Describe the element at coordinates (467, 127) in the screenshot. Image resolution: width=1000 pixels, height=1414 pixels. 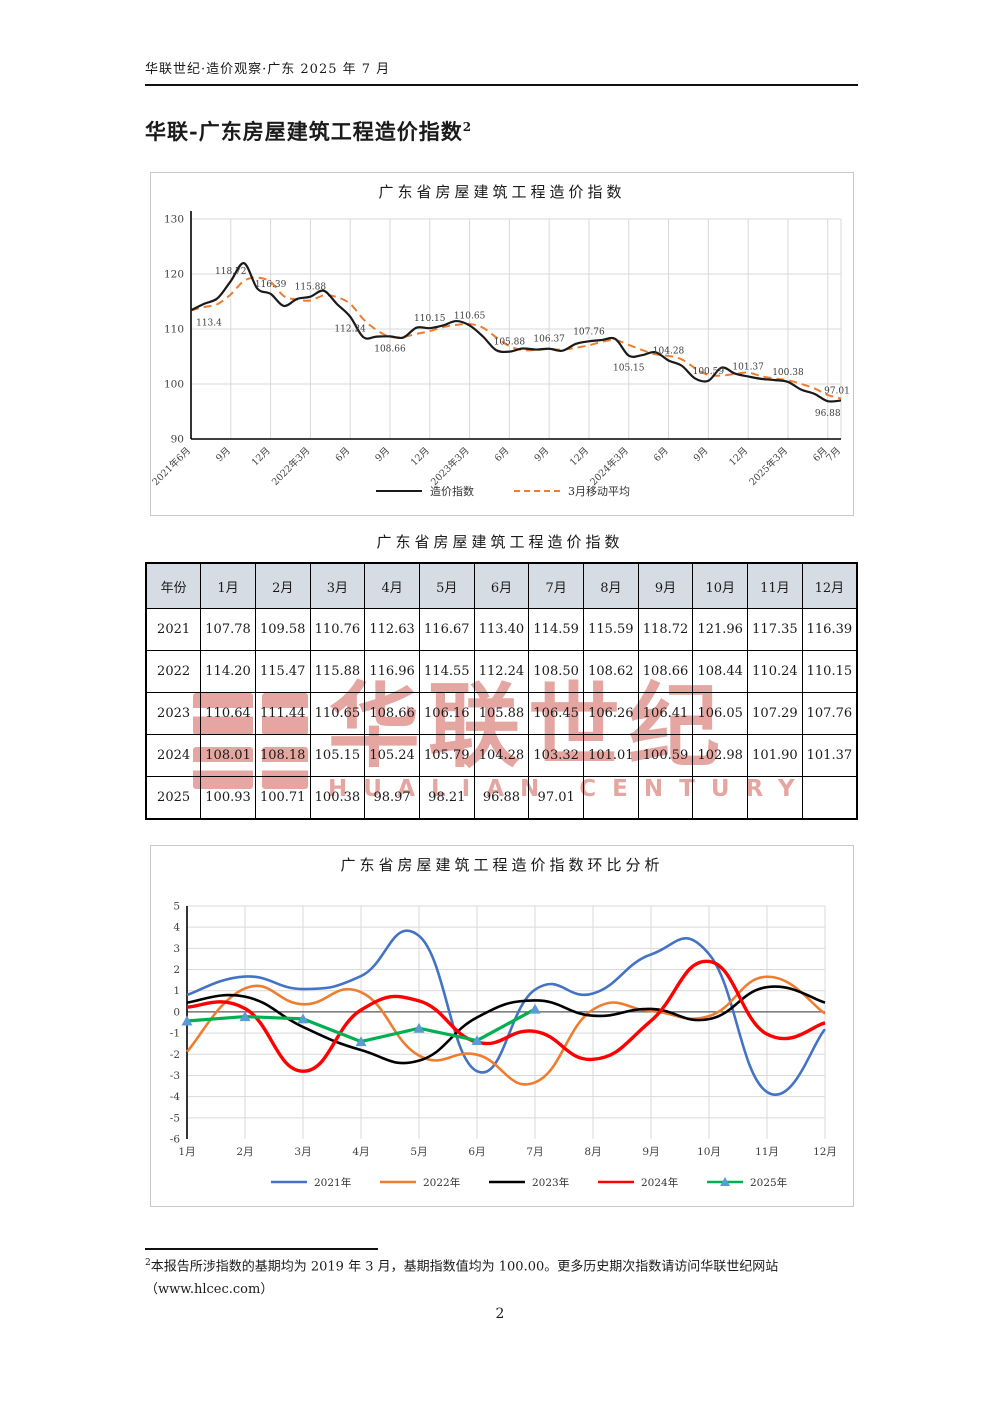
I see `page-title-superscript: 2` at that location.